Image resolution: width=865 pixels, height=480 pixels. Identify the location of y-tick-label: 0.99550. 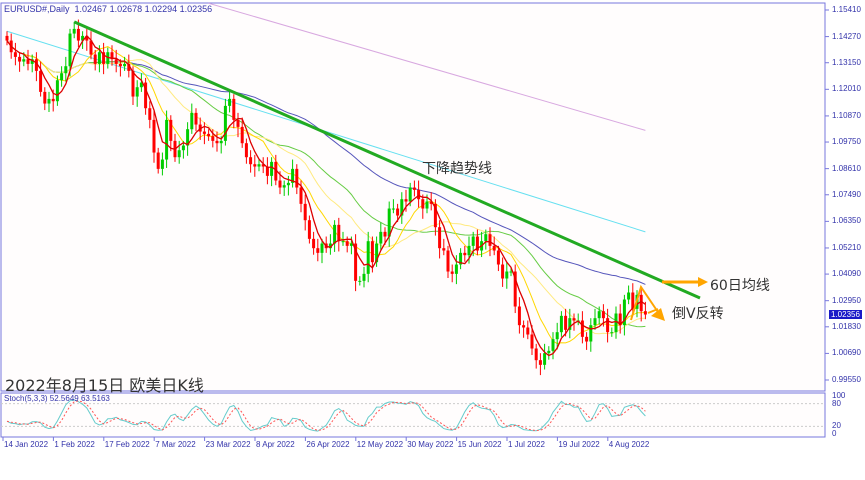
(846, 379).